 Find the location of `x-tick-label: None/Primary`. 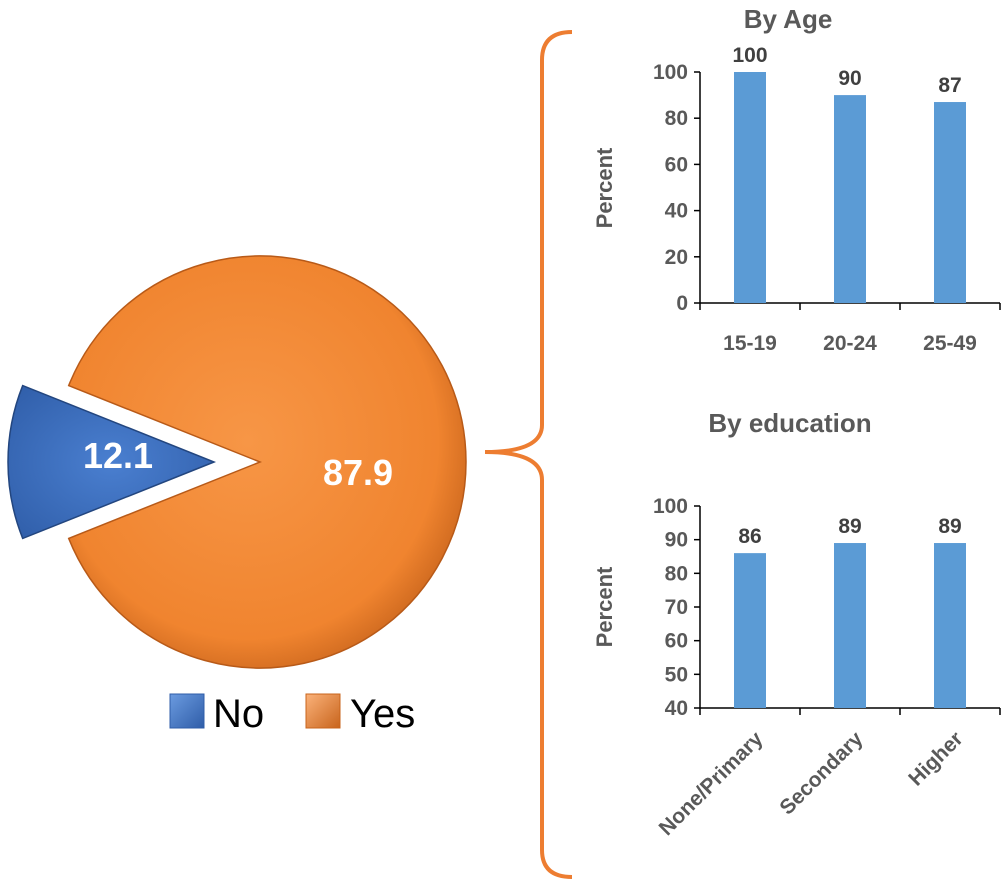

x-tick-label: None/Primary is located at coordinates (711, 783).